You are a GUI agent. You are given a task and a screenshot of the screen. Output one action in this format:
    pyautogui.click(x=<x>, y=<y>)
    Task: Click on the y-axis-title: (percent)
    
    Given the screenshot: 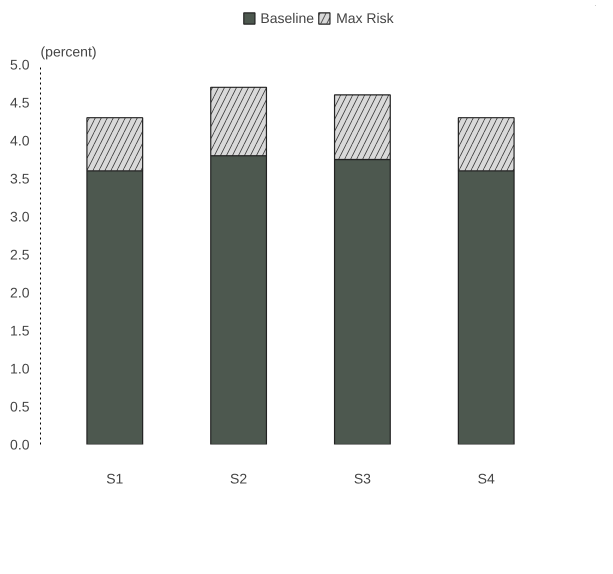 What is the action you would take?
    pyautogui.click(x=68, y=52)
    